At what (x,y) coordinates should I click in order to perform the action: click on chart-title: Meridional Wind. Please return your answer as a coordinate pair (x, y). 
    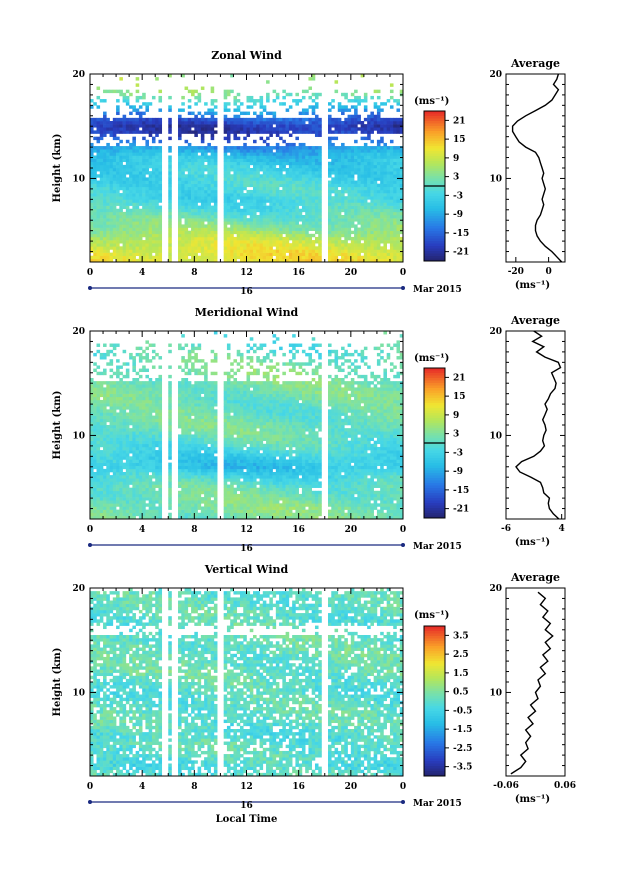
    Looking at the image, I should click on (247, 312).